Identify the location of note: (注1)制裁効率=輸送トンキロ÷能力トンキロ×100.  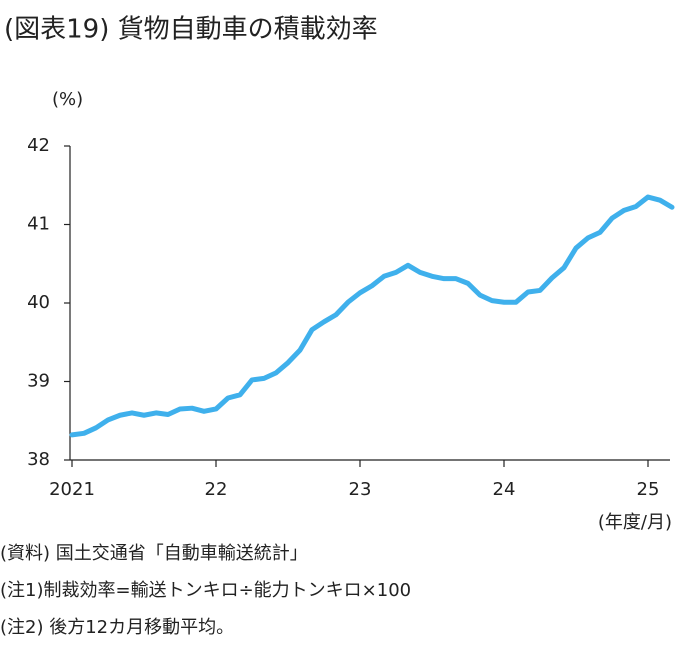
(205, 590).